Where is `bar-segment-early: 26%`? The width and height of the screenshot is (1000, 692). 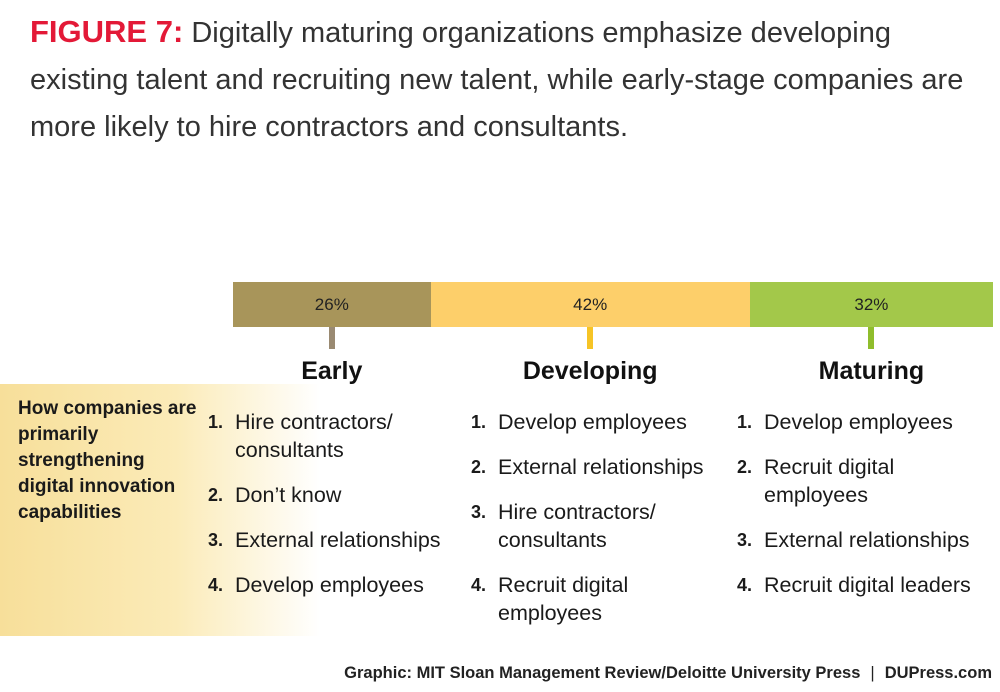
bar-segment-early: 26% is located at coordinates (332, 304).